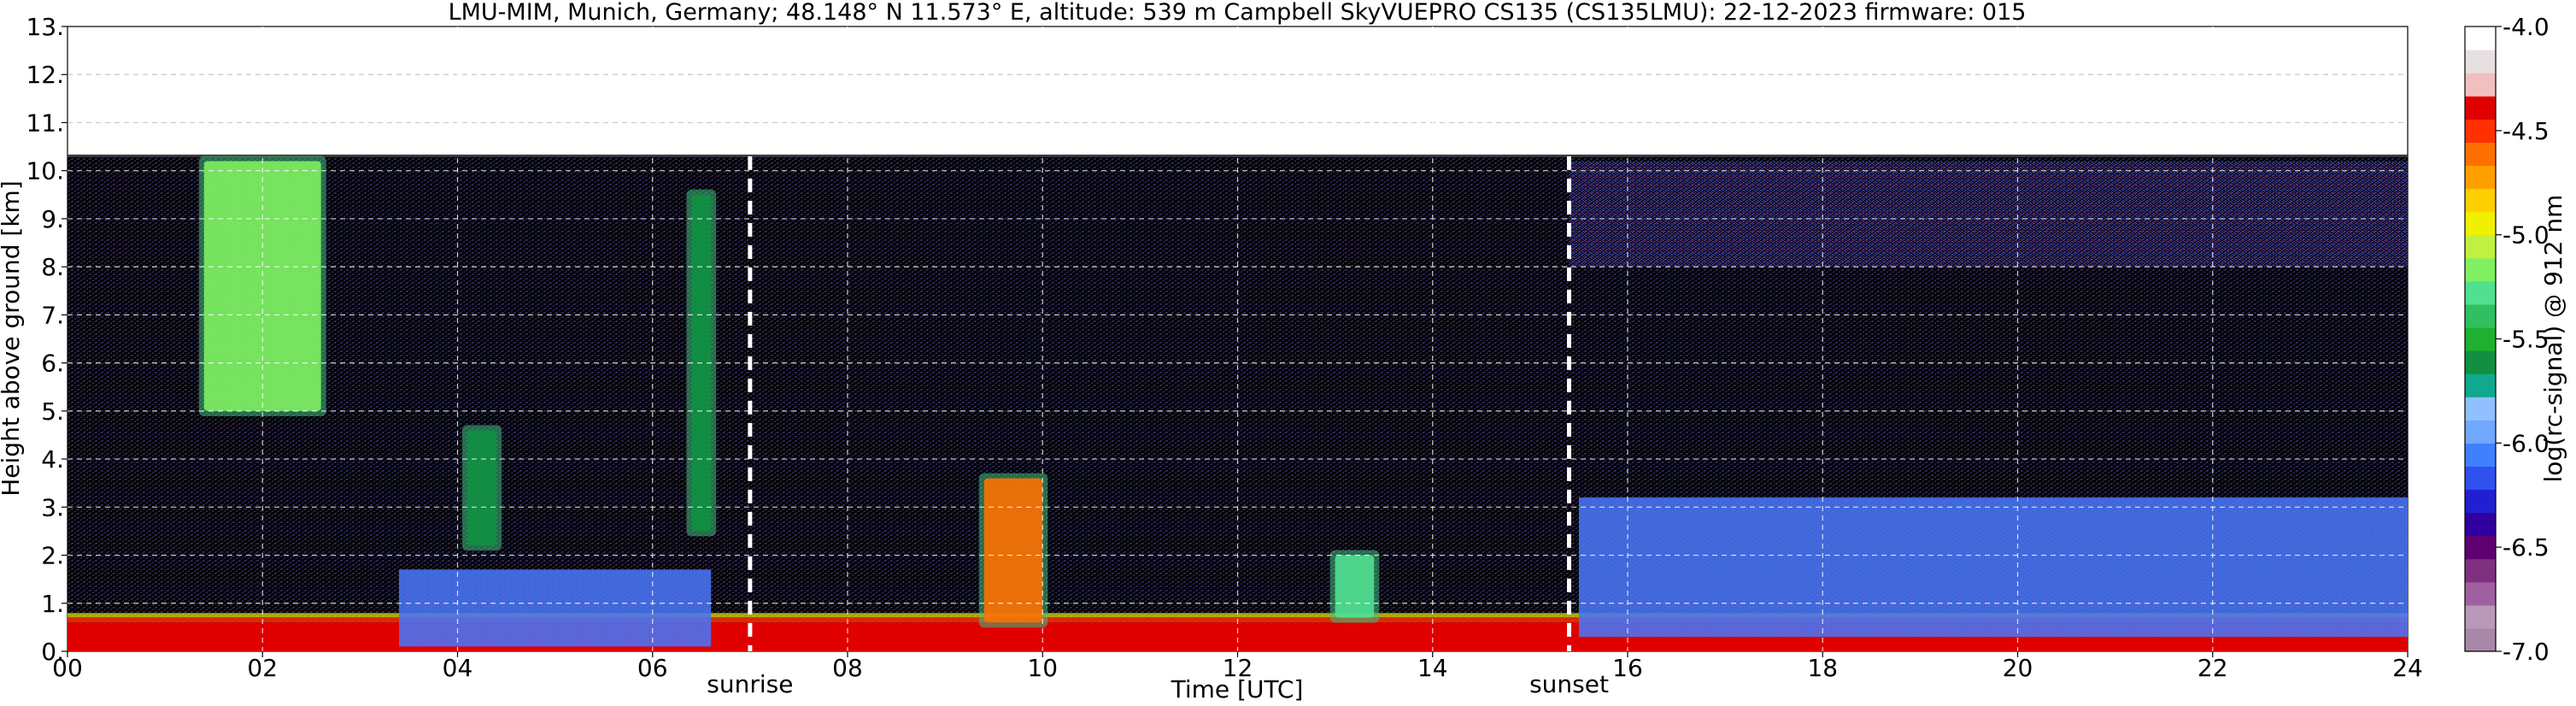 This screenshot has width=2576, height=706. What do you see at coordinates (52, 267) in the screenshot?
I see `y-tick-label: 8.` at bounding box center [52, 267].